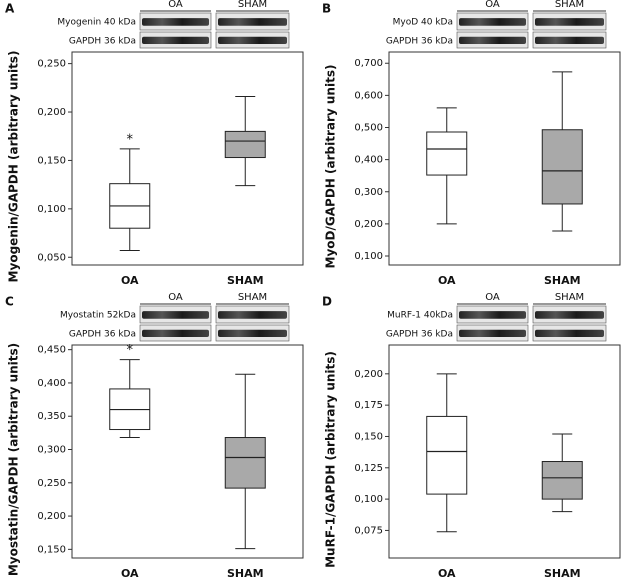 Image resolution: width=634 pixels, height=587 pixels. I want to click on y-tick-label: 0,450, so click(51, 350).